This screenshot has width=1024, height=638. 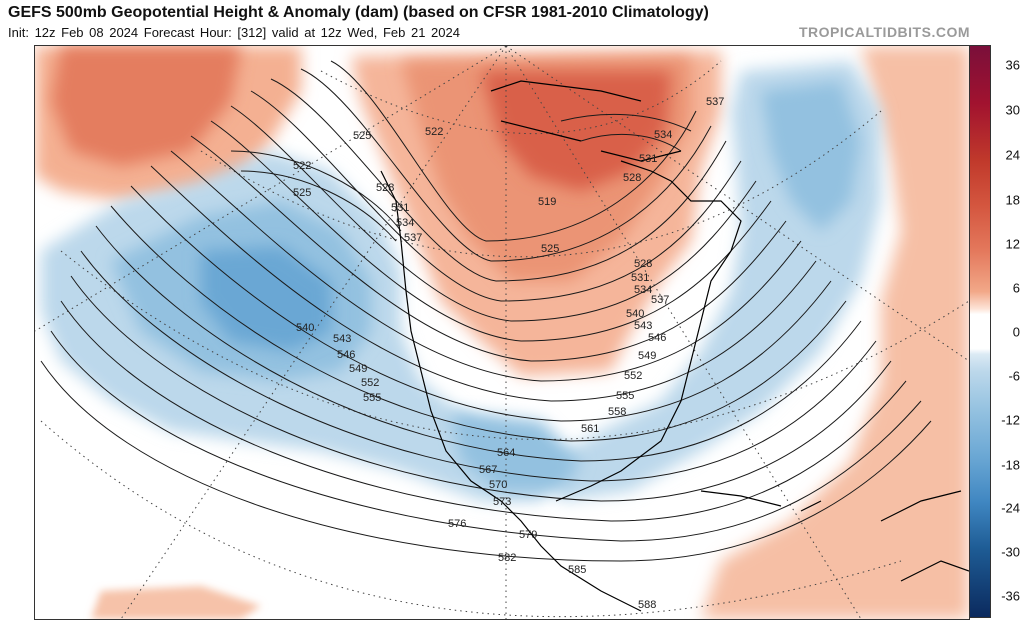 What do you see at coordinates (266, 298) in the screenshot?
I see `negative-anomaly-pacific-core` at bounding box center [266, 298].